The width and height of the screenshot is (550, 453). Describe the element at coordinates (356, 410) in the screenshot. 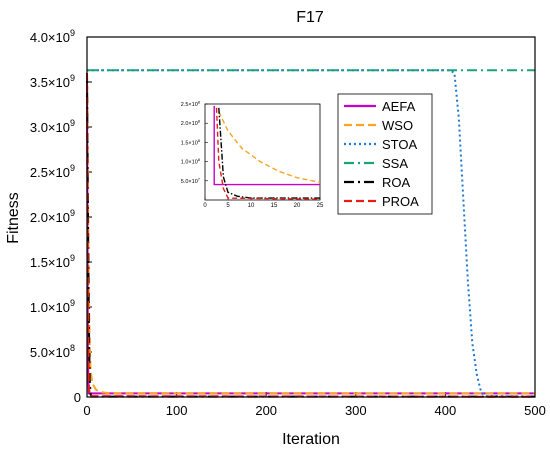

I see `x-tick-label: 300` at that location.